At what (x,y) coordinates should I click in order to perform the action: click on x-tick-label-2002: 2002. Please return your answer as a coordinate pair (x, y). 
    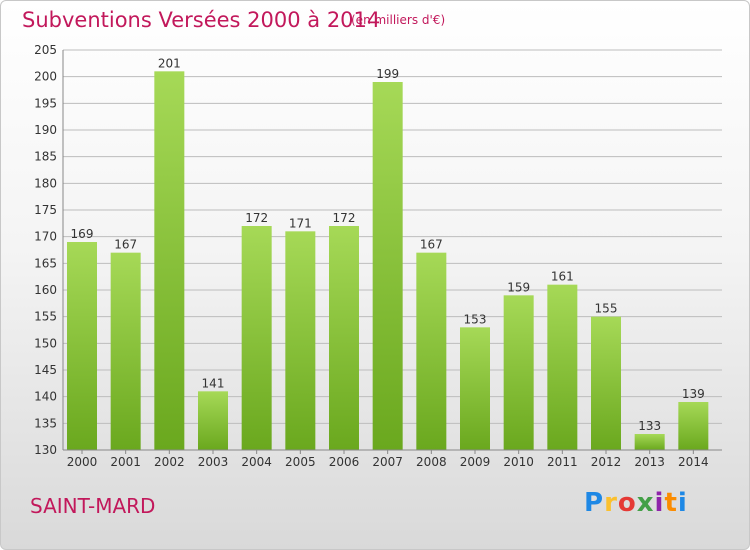
    Looking at the image, I should click on (169, 462).